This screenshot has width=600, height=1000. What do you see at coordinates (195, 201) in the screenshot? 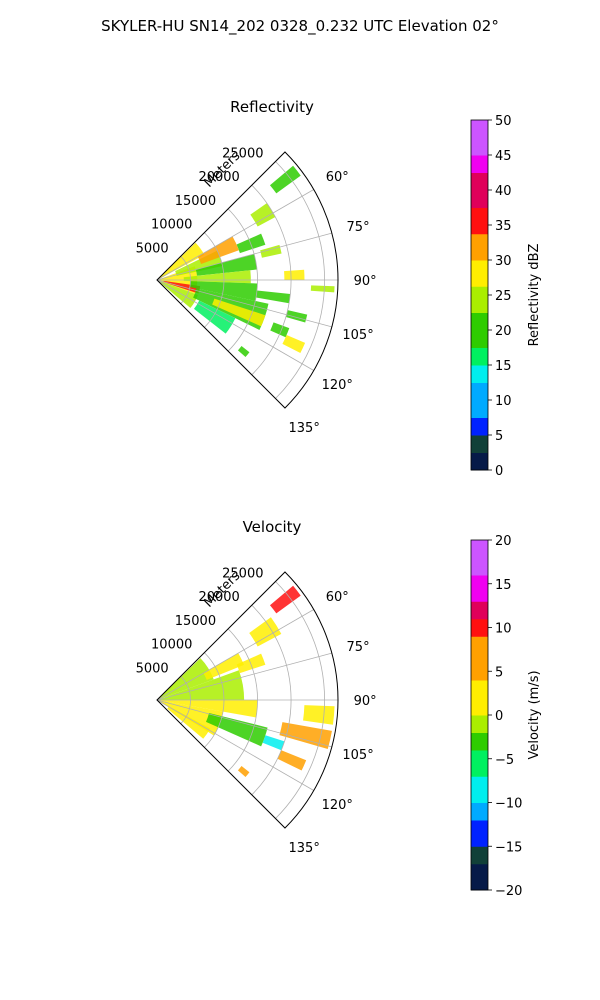
I see `radial-tick-label: 15000` at bounding box center [195, 201].